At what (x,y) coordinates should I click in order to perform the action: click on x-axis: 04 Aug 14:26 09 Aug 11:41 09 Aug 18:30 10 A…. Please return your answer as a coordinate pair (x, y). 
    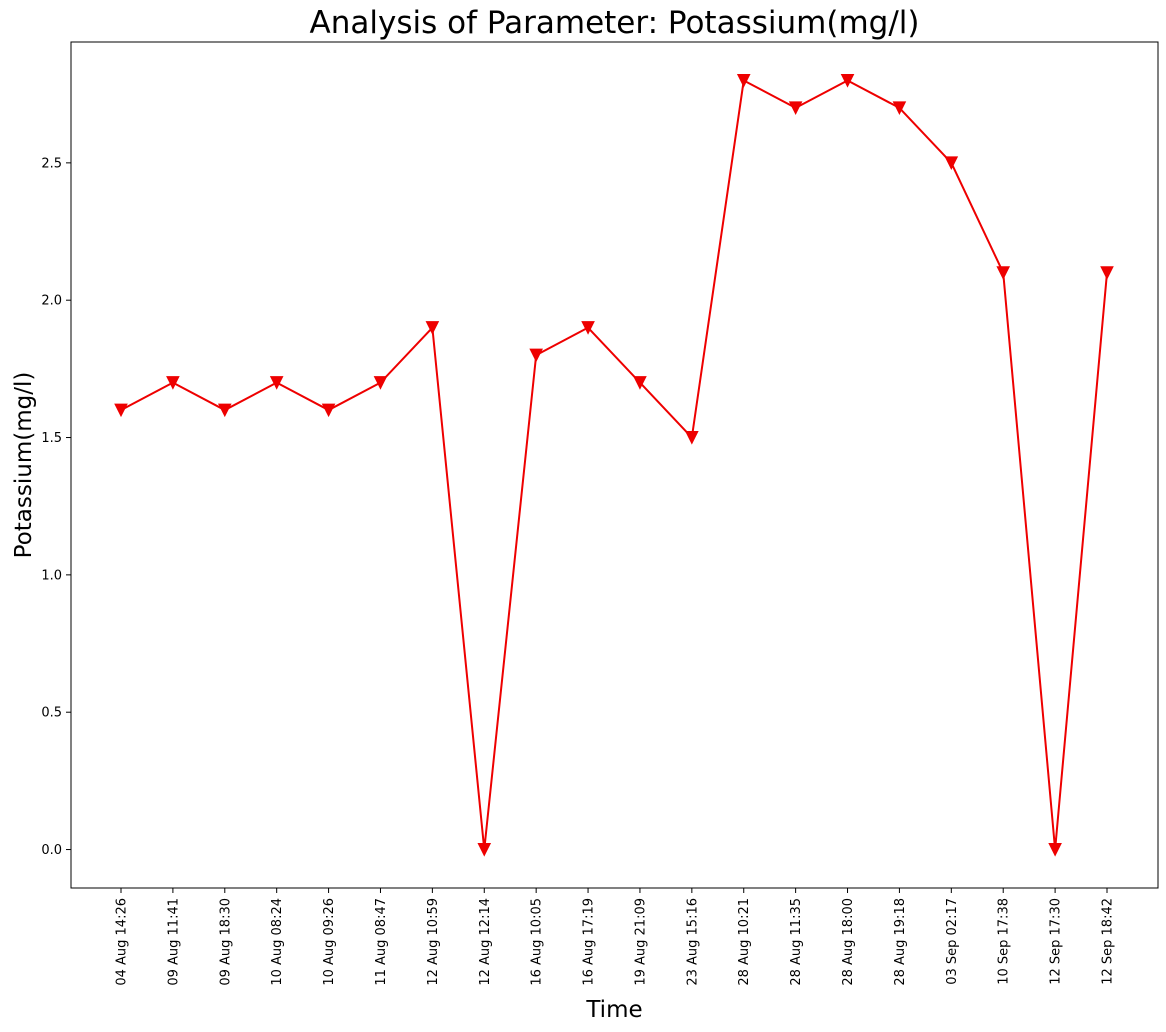
    Looking at the image, I should click on (615, 937).